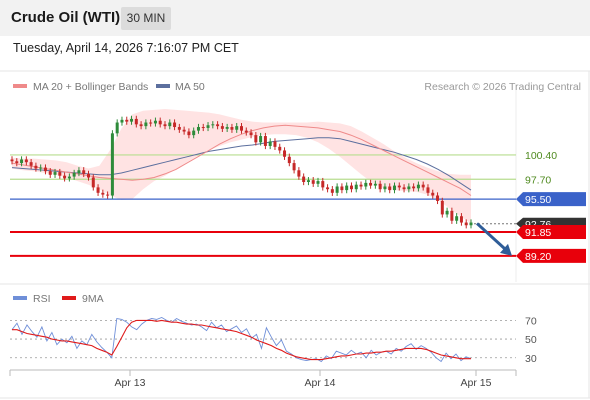 Image resolution: width=590 pixels, height=400 pixels. I want to click on ma50-legend-label: MA 50, so click(190, 87).